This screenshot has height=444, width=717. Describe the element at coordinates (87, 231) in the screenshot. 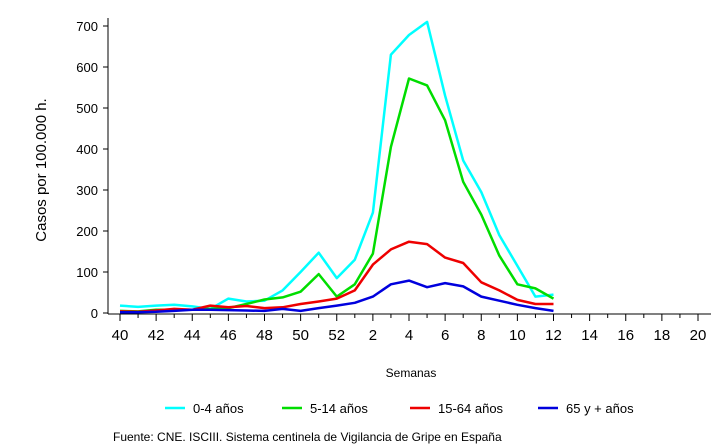

I see `y-tick-label: 200` at that location.